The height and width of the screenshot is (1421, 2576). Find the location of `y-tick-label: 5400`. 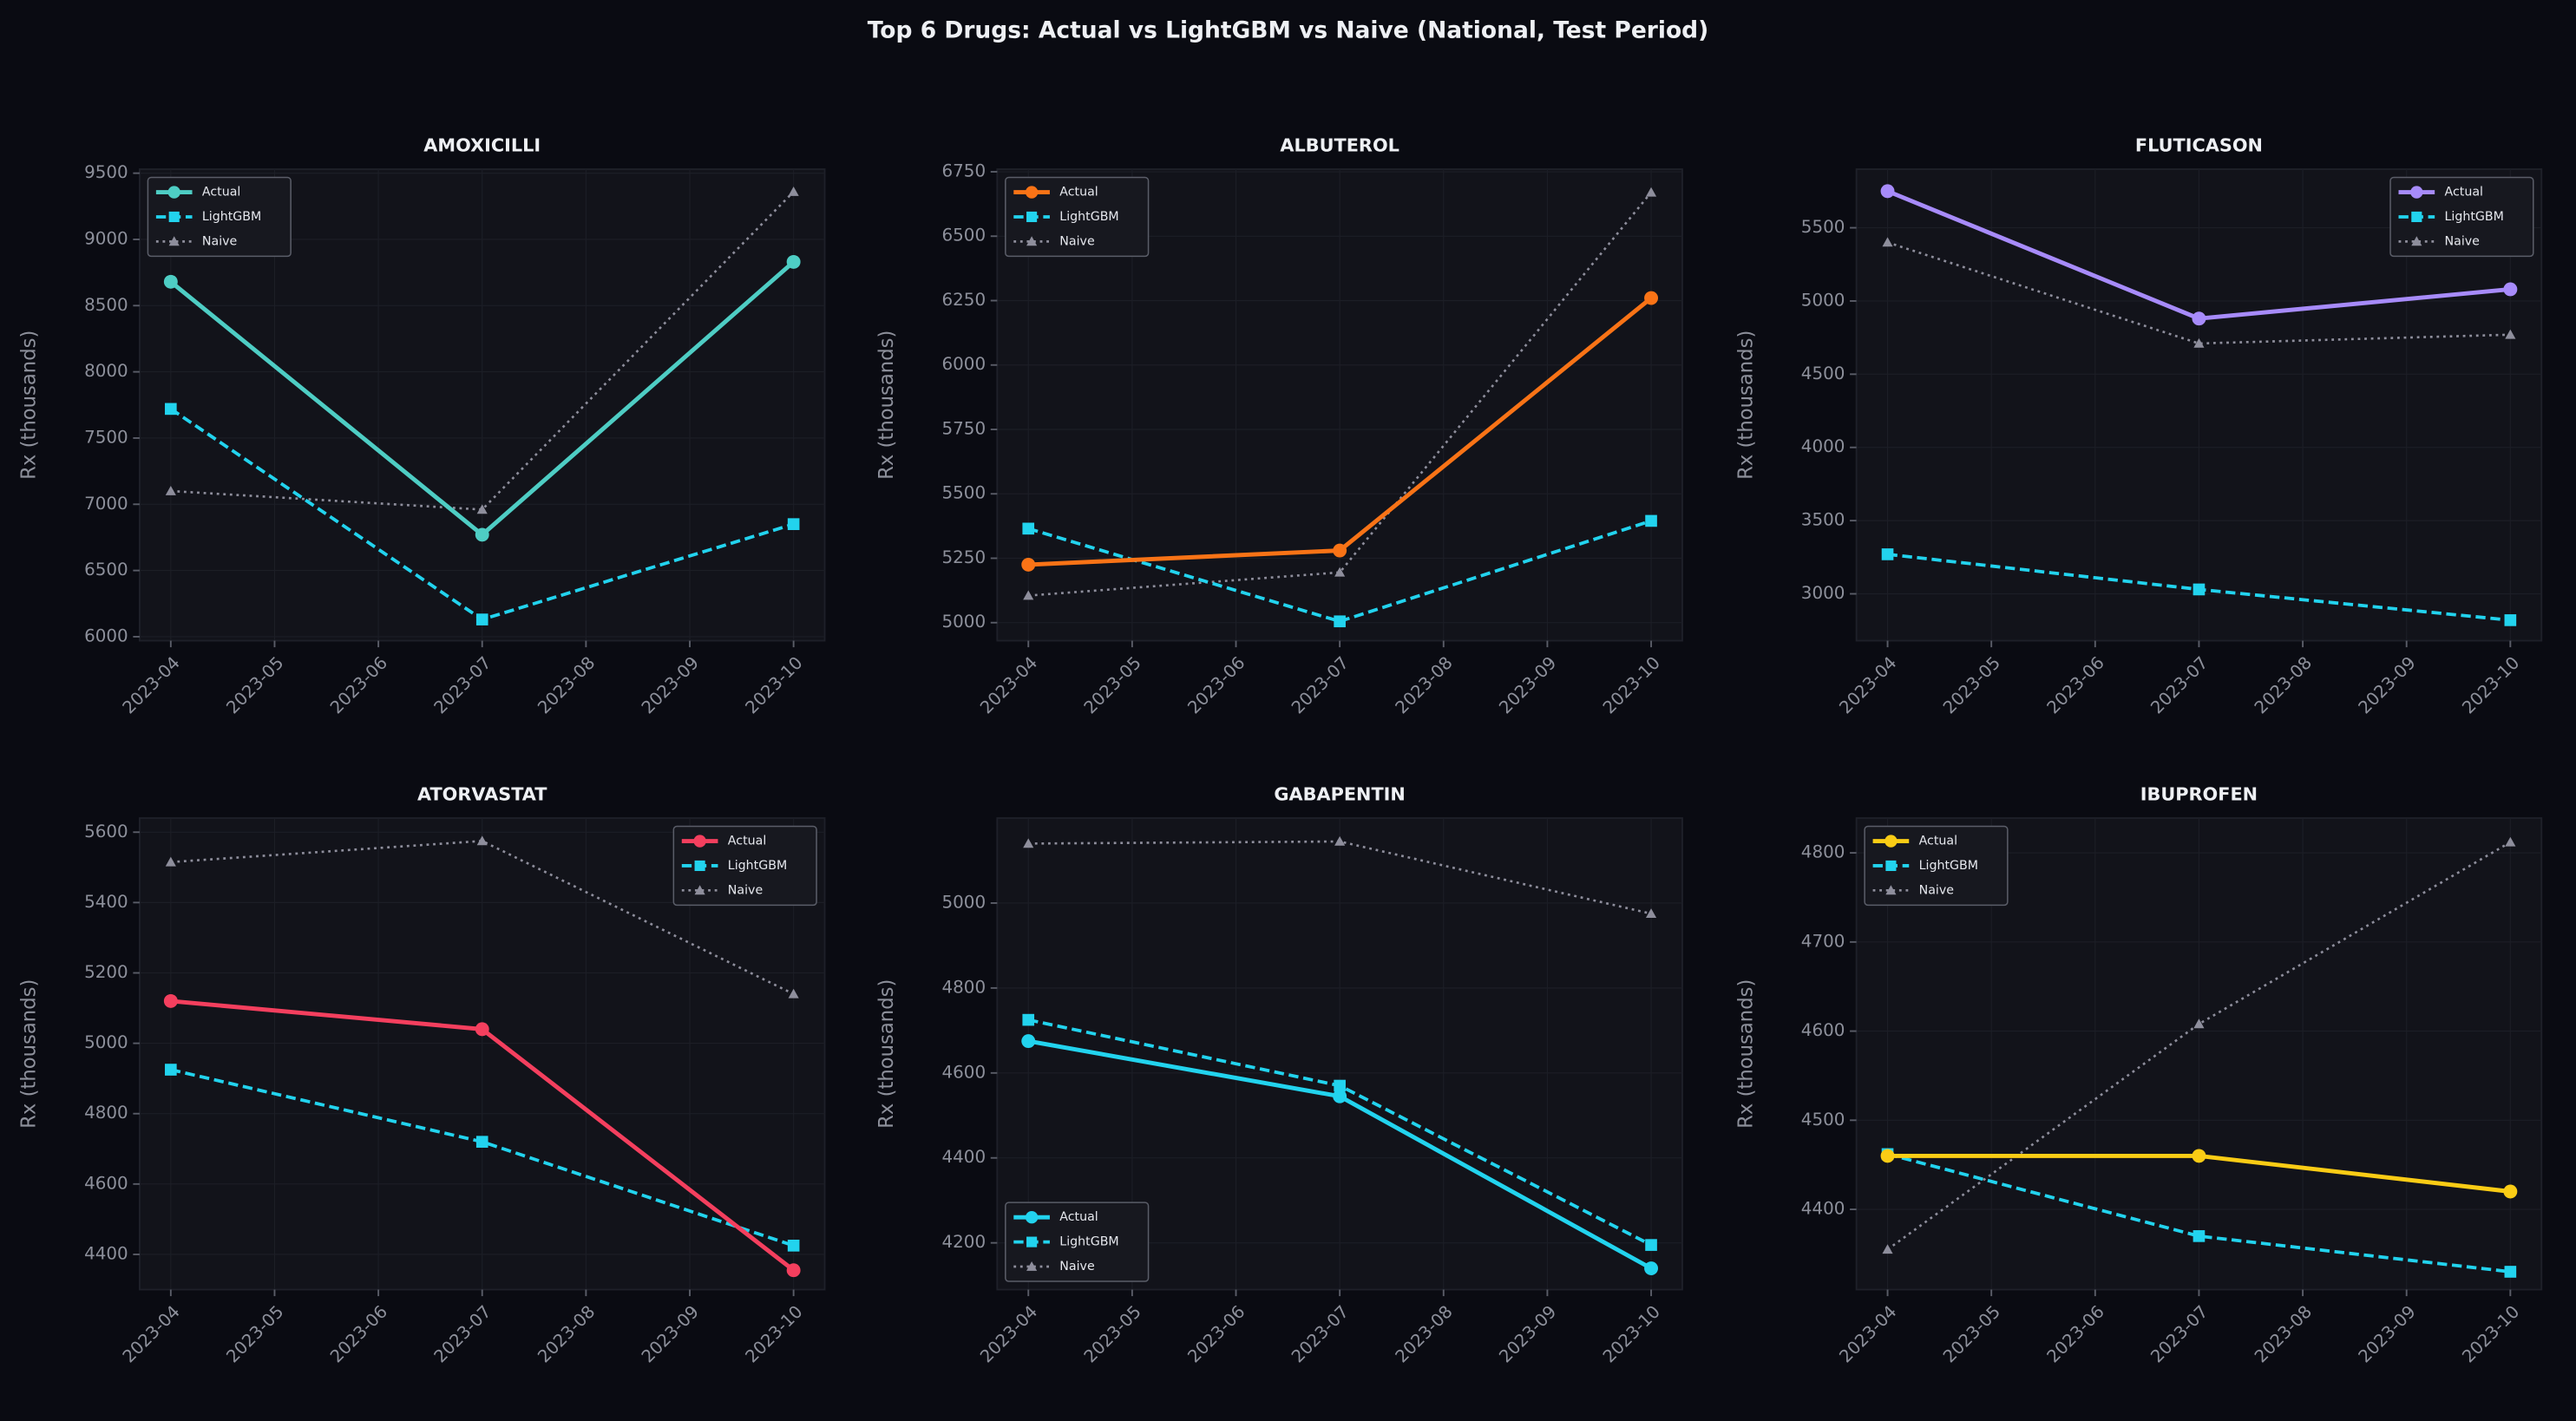

y-tick-label: 5400 is located at coordinates (106, 902).